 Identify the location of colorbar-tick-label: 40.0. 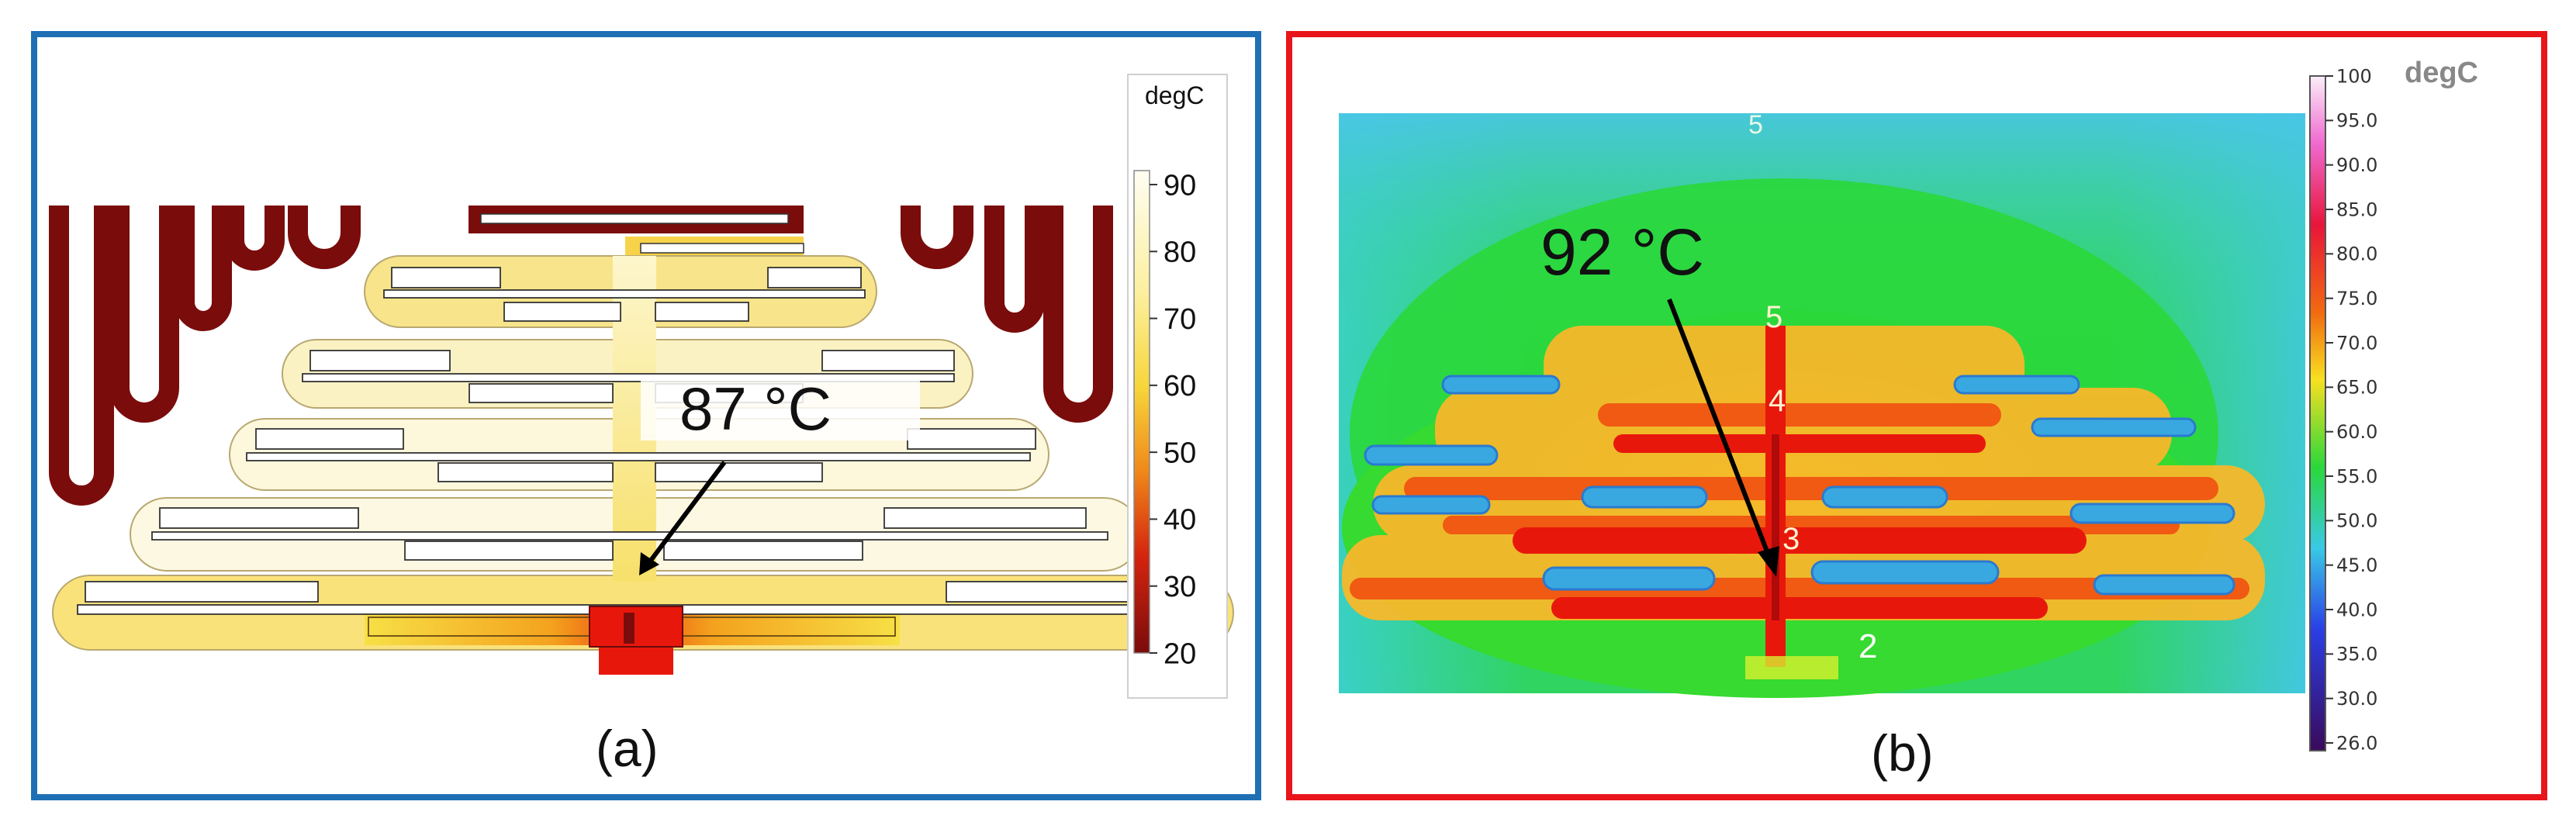
(2356, 609).